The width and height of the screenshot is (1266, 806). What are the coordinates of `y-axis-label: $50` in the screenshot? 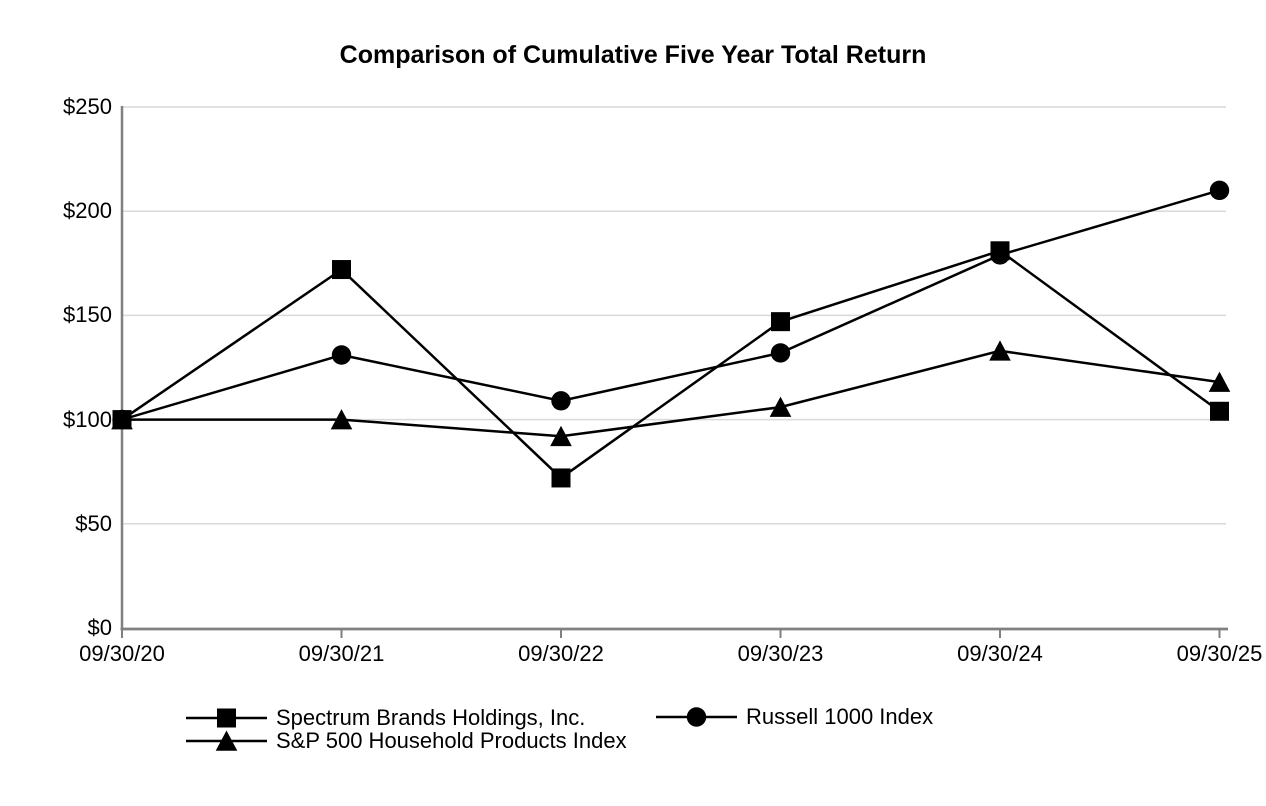 It's located at (93, 523).